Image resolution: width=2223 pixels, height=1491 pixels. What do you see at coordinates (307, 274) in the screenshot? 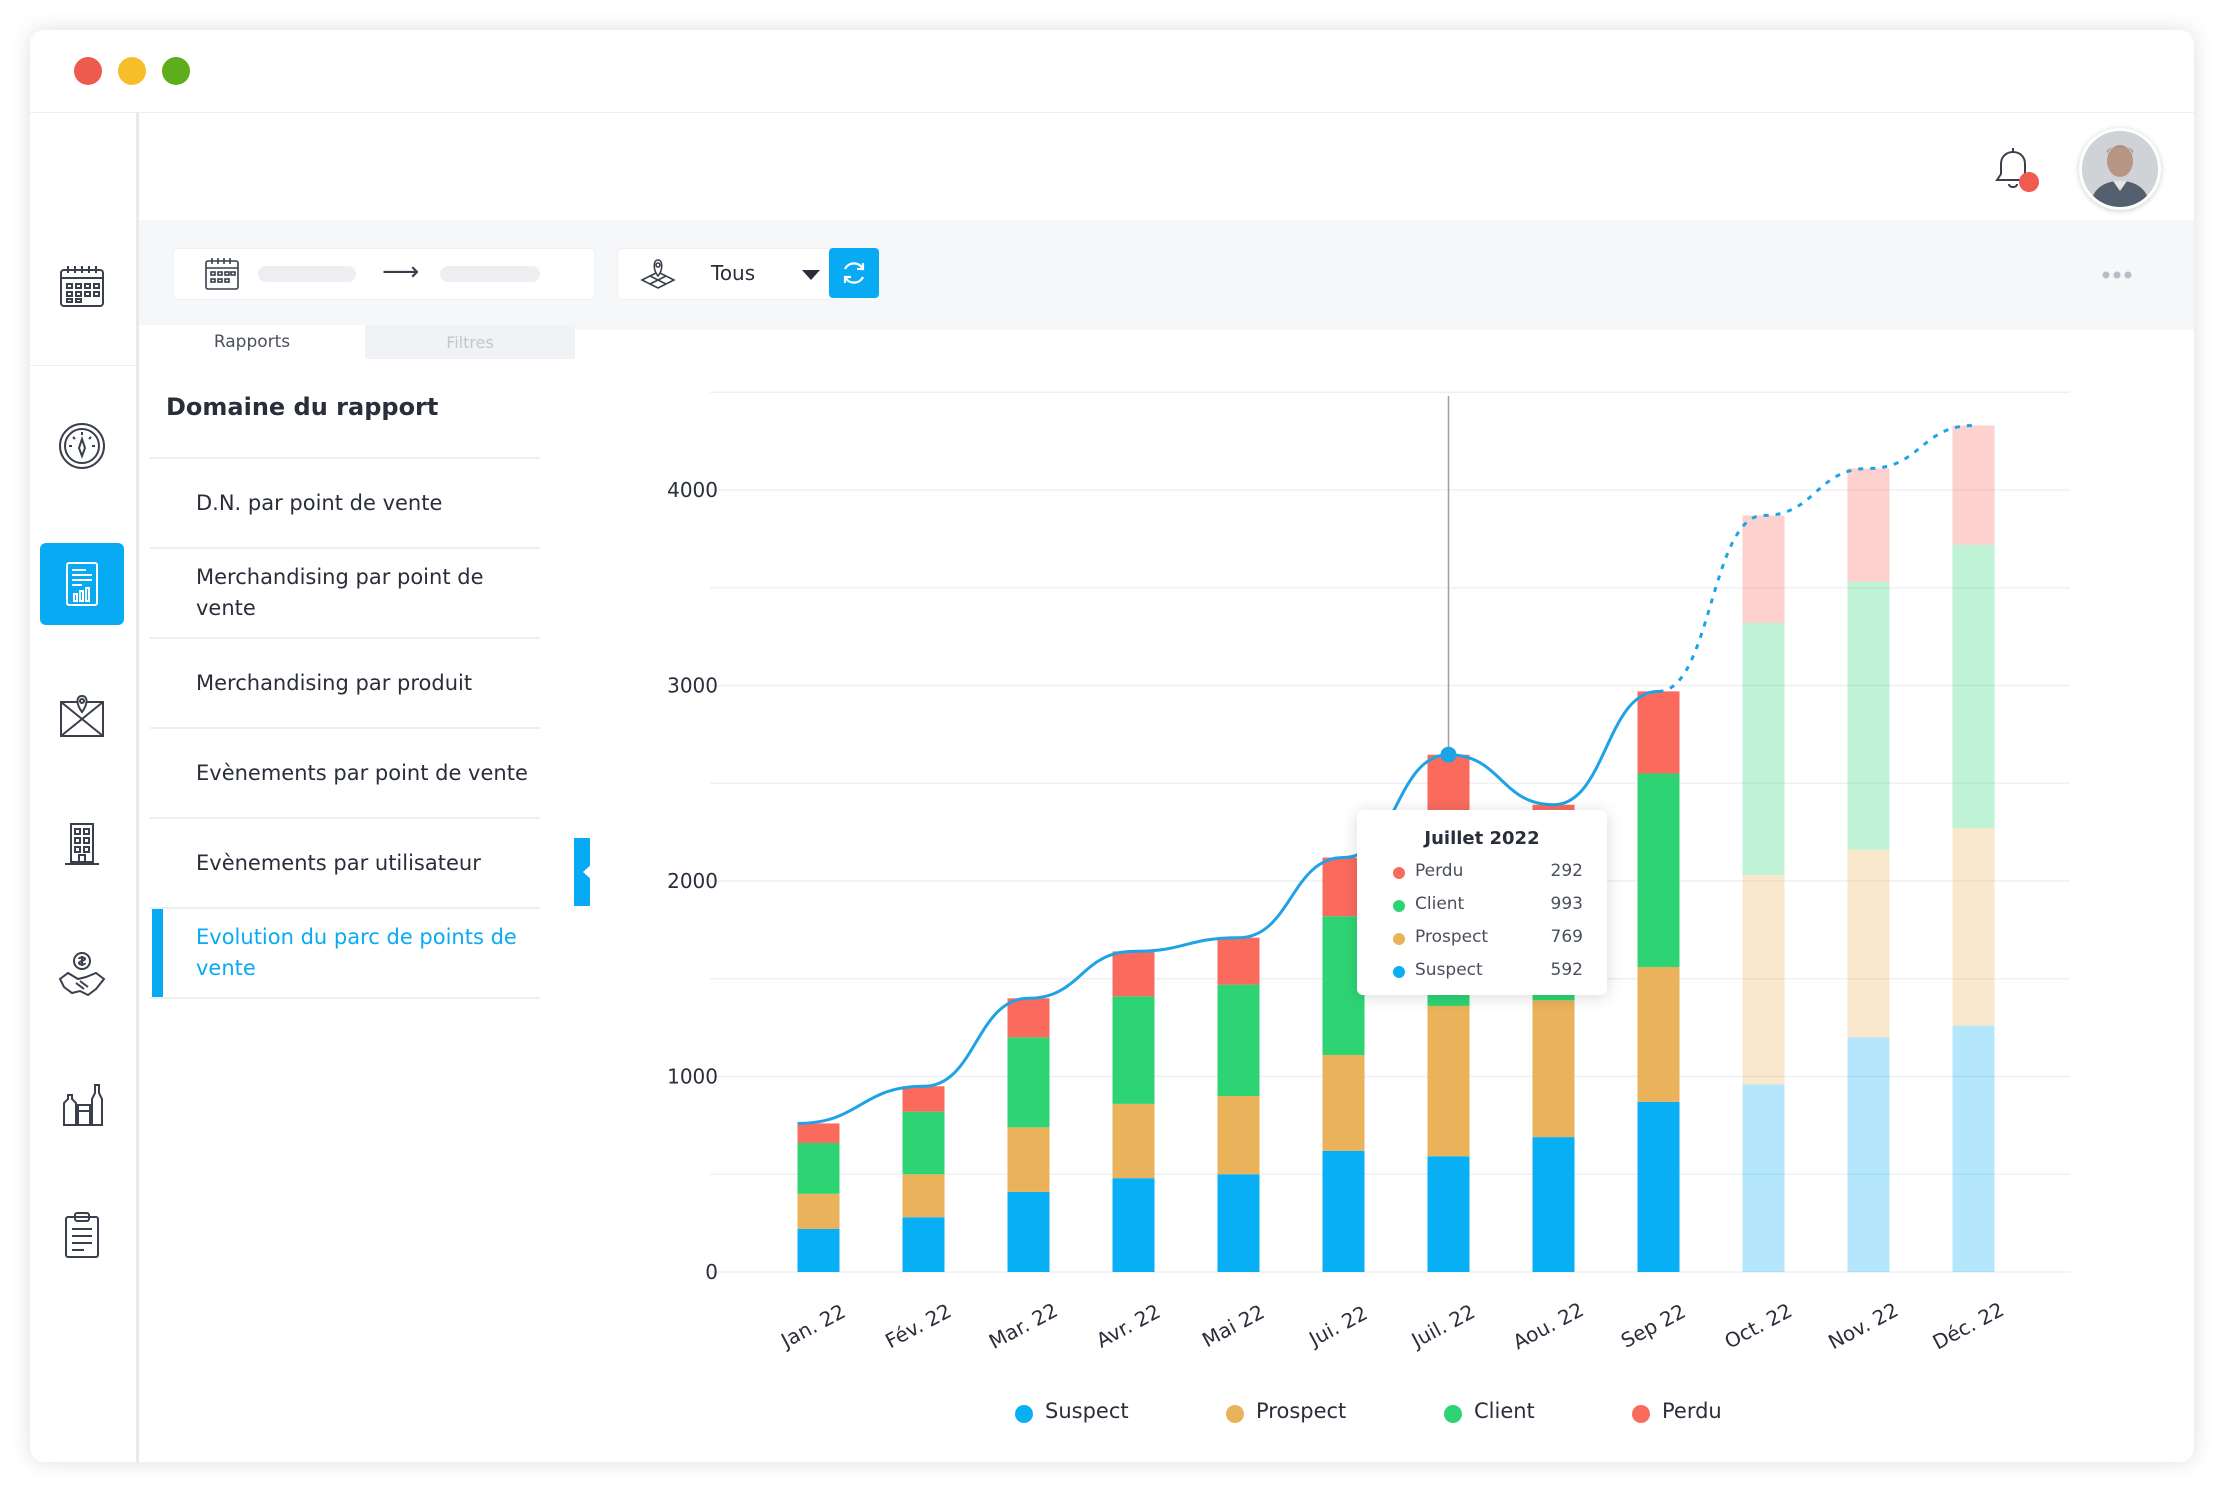
I see `start-date-placeholder` at bounding box center [307, 274].